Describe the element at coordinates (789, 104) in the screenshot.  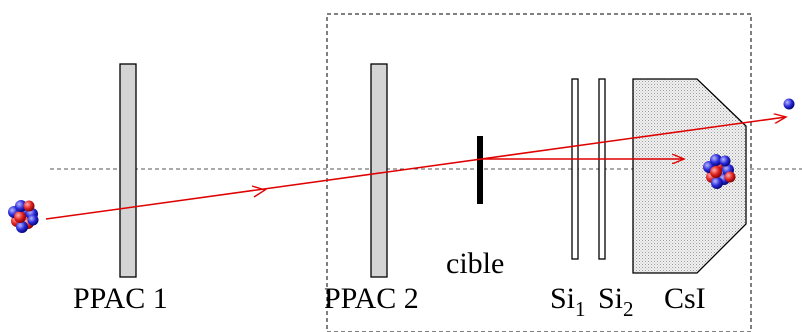
I see `light-particle-icon` at that location.